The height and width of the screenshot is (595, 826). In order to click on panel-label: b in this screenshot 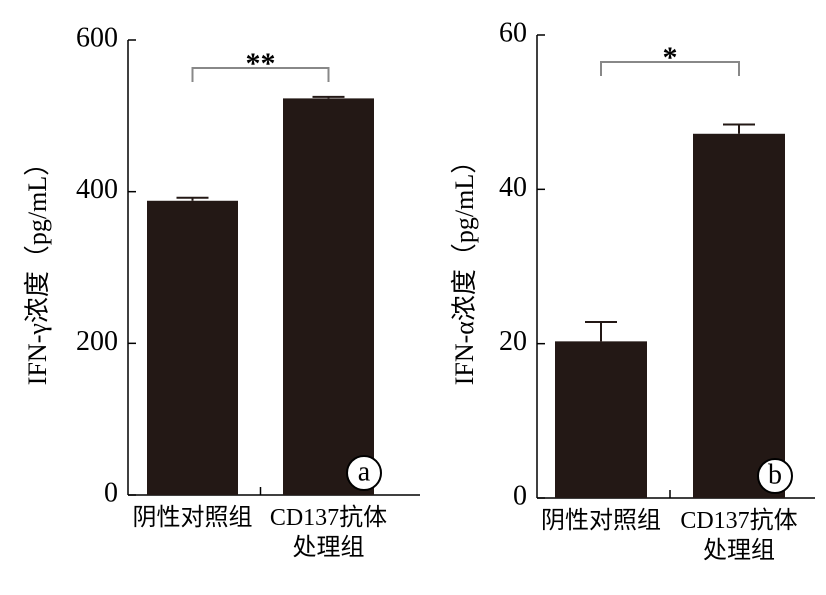, I will do `click(775, 474)`.